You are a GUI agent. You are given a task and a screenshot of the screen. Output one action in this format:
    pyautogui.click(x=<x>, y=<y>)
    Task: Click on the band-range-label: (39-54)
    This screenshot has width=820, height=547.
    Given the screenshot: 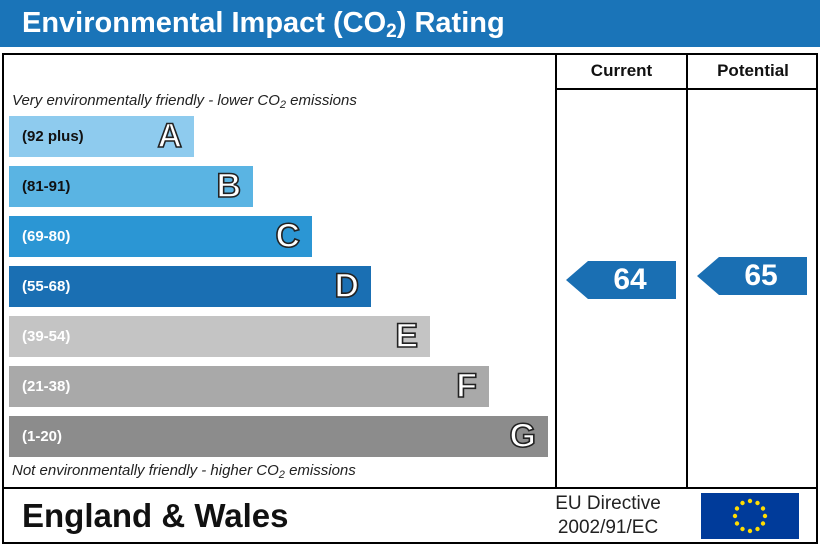 What is the action you would take?
    pyautogui.click(x=46, y=336)
    